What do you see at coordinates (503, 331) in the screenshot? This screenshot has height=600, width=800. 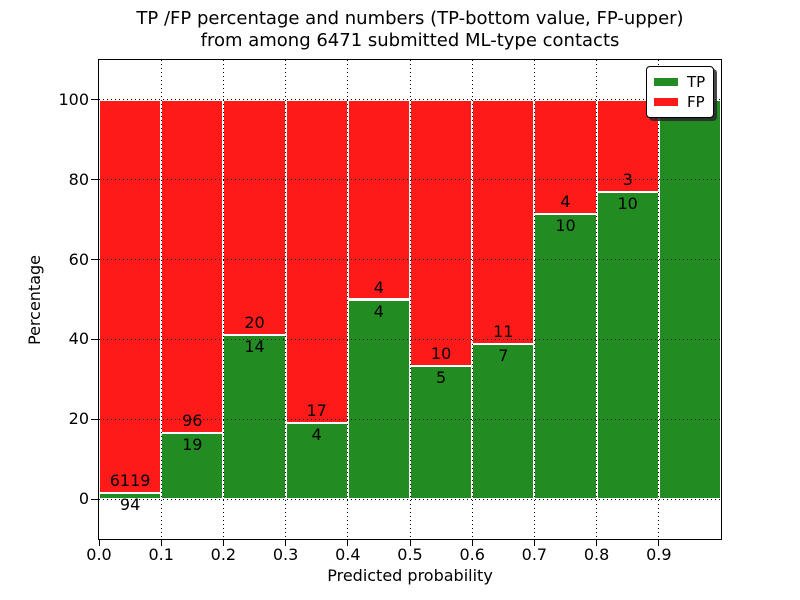 I see `bar-label-fp: 11` at bounding box center [503, 331].